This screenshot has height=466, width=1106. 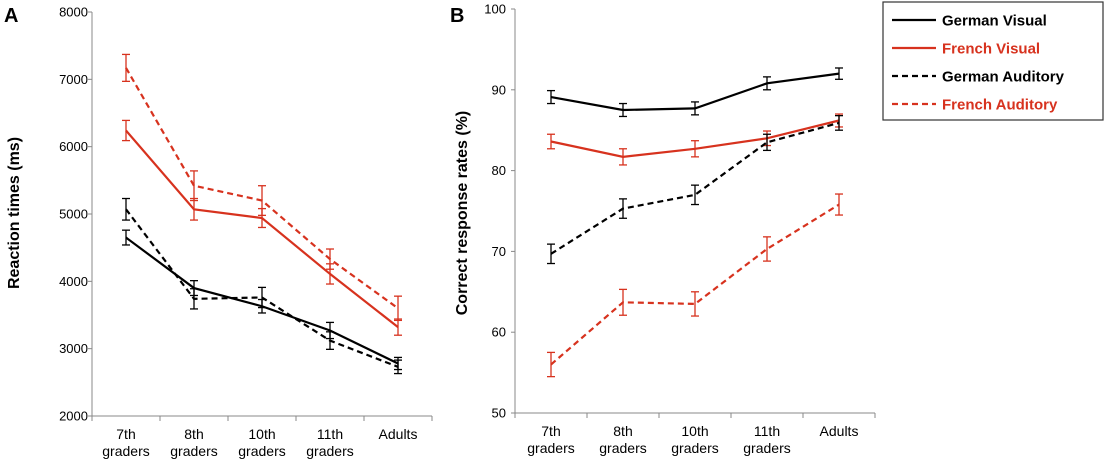 I want to click on panel-a-y-axis-title: Reaction times (ms), so click(x=14, y=213).